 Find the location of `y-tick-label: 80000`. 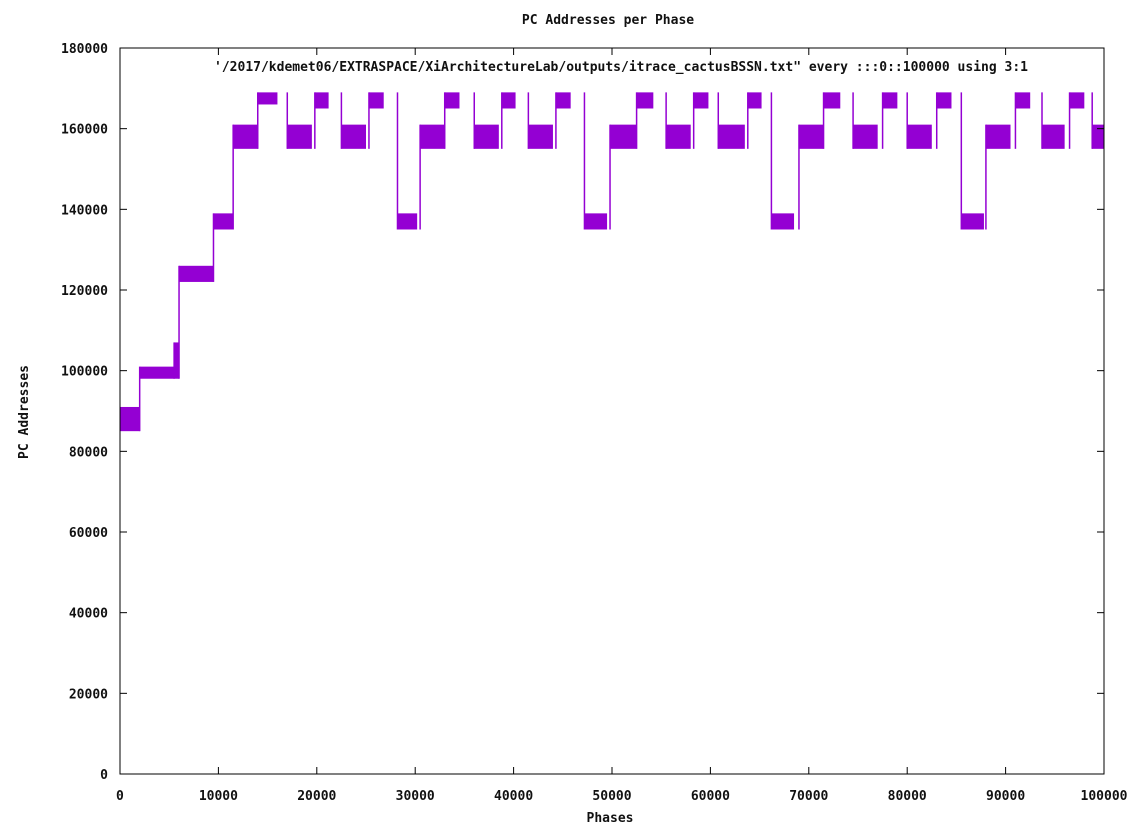

y-tick-label: 80000 is located at coordinates (88, 452).